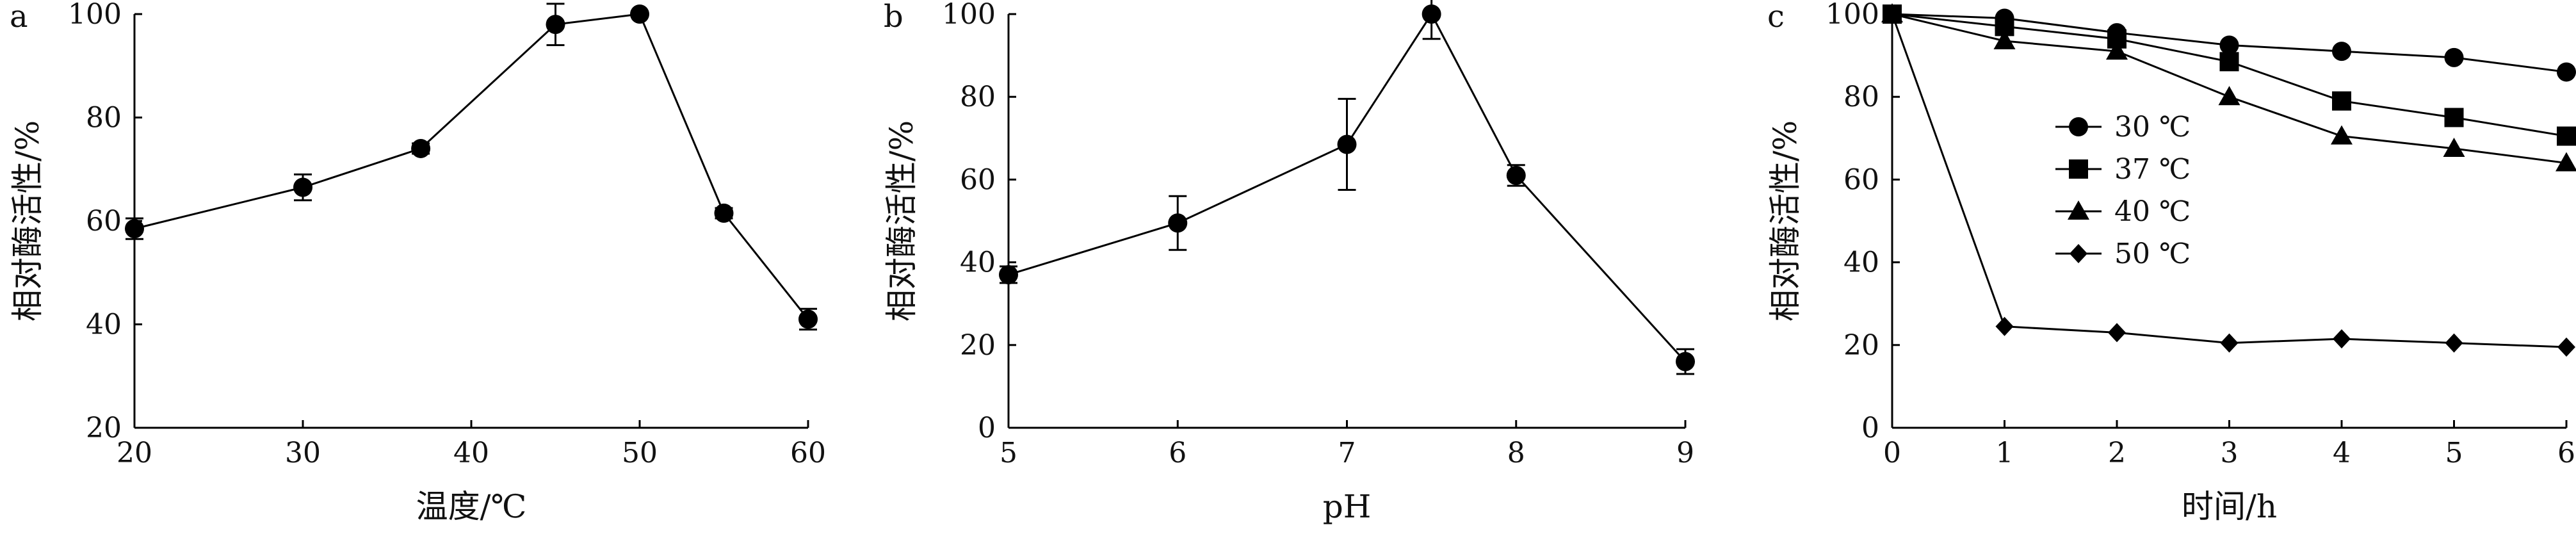  Describe the element at coordinates (1516, 453) in the screenshot. I see `x-tick-label: 8` at that location.